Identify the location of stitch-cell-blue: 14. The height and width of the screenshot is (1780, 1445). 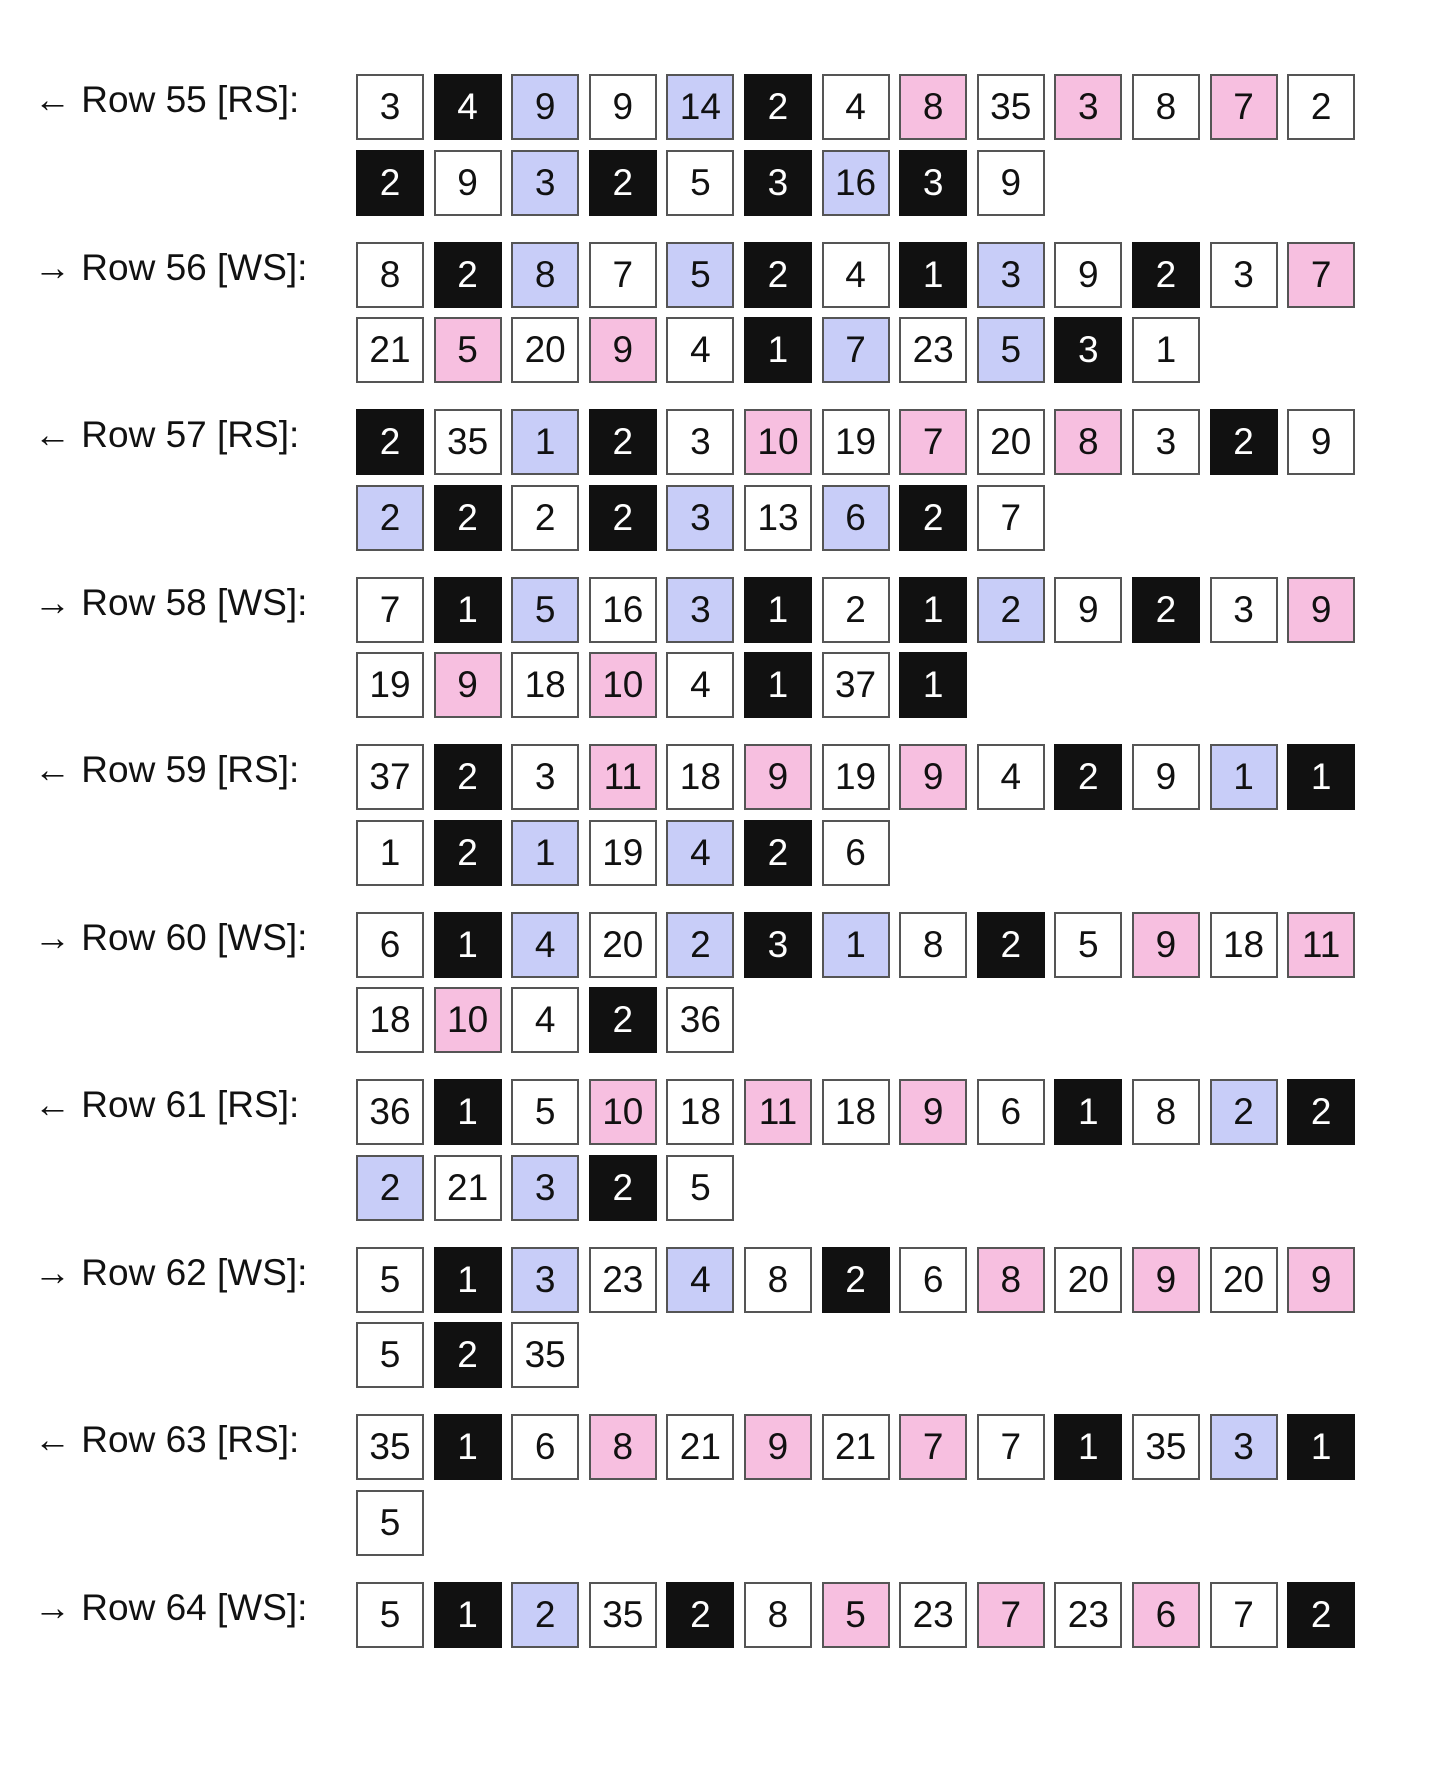
(700, 107).